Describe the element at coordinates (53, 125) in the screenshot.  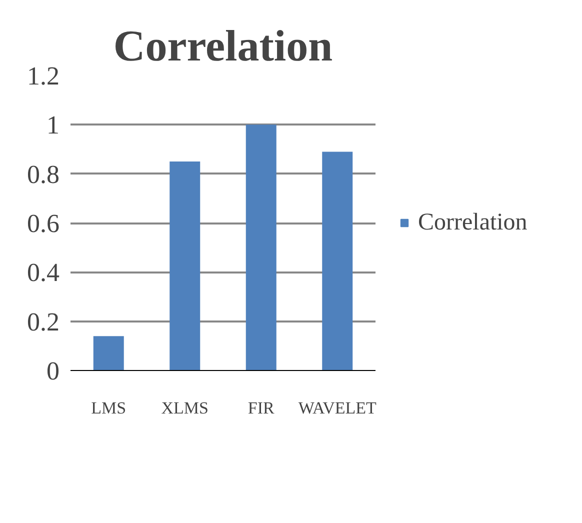
I see `y-tick-label: 1` at that location.